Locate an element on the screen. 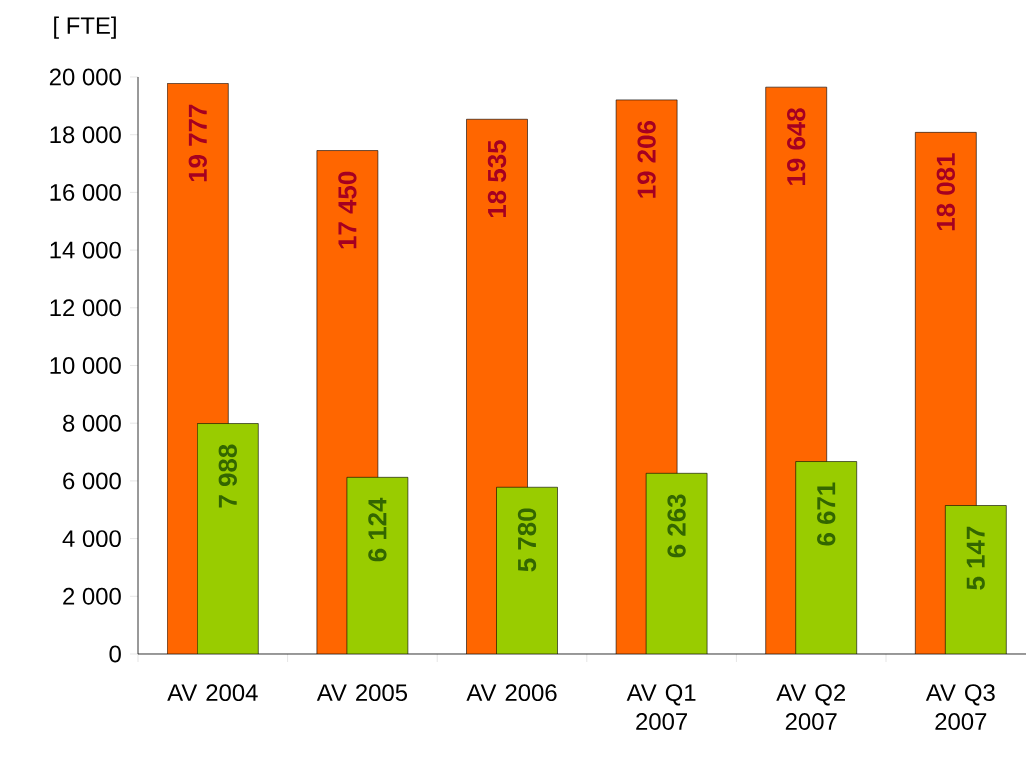  data-label: 19 648 is located at coordinates (796, 146).